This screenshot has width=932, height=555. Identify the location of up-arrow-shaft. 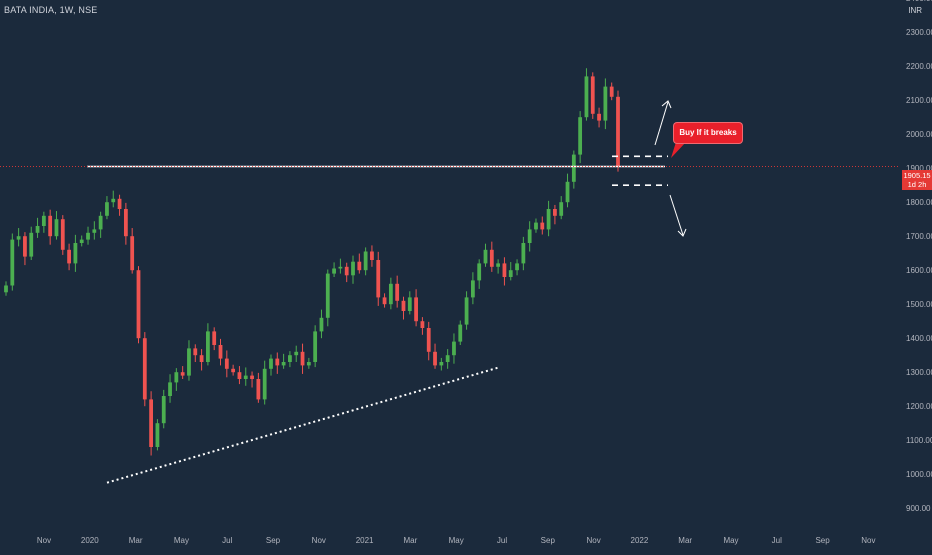
(661, 123).